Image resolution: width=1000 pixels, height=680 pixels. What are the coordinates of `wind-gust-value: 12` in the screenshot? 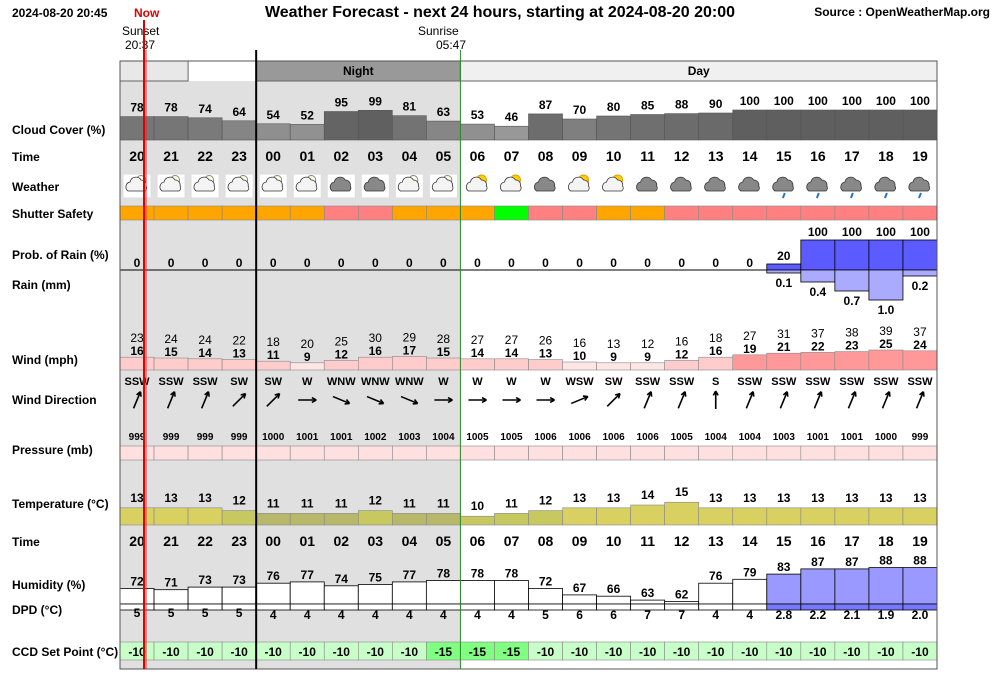 It's located at (648, 344).